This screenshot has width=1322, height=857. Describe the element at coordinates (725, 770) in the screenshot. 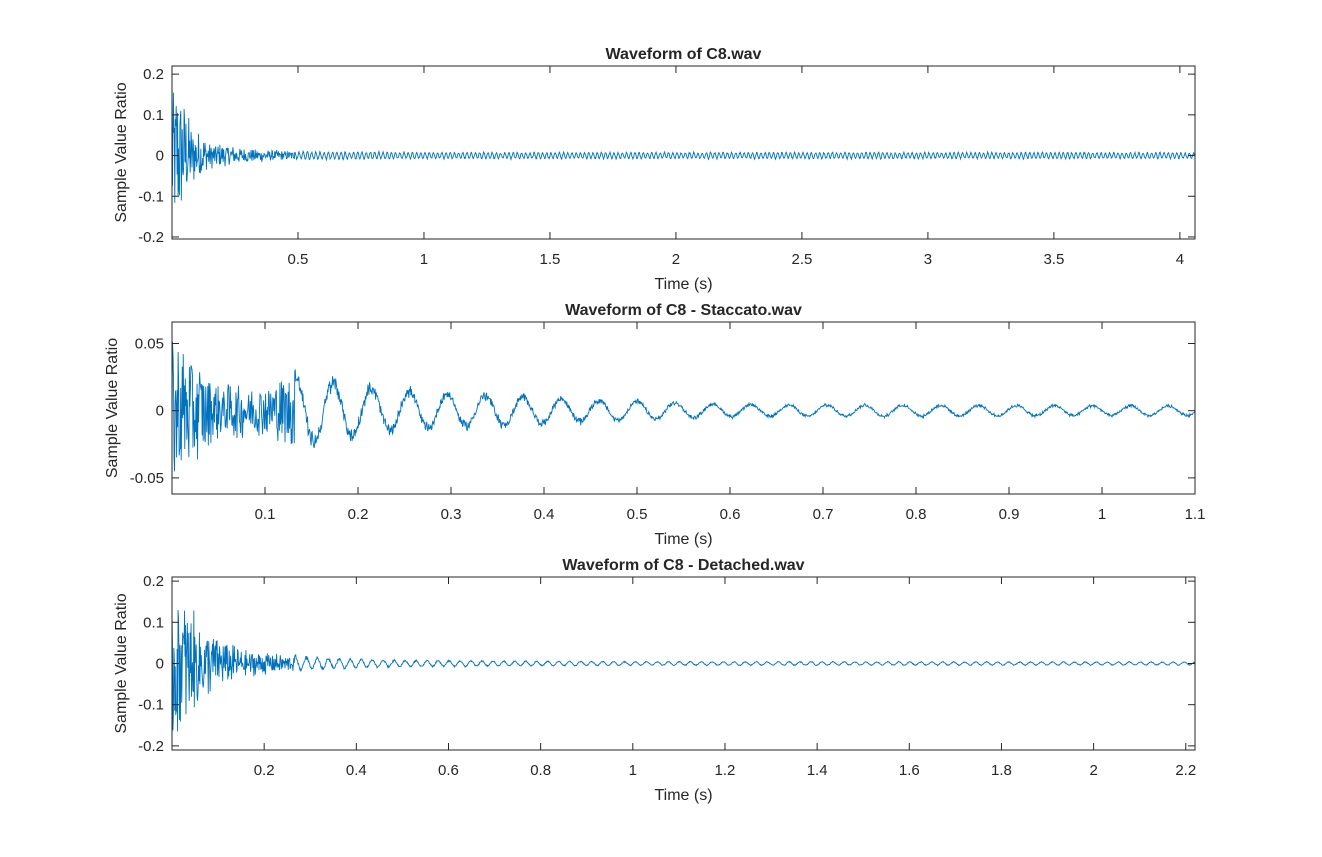

I see `x-tick-label: 1.2` at that location.